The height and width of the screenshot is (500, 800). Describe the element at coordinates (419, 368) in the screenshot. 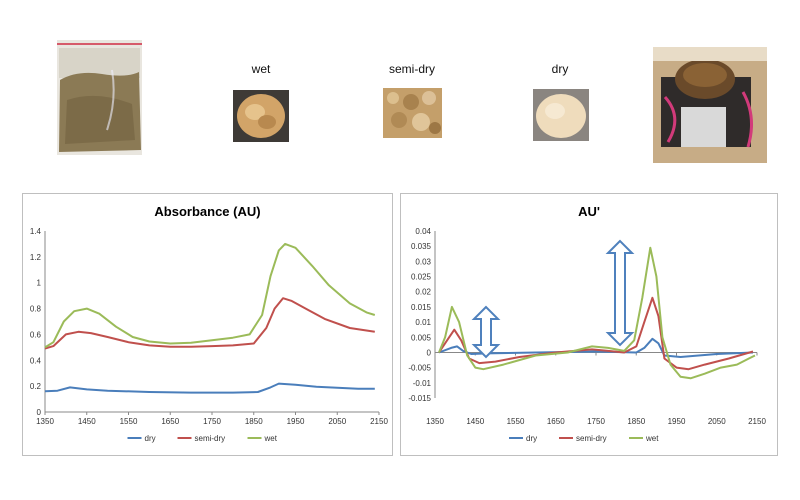

I see `y-tick-label: -0.005` at that location.